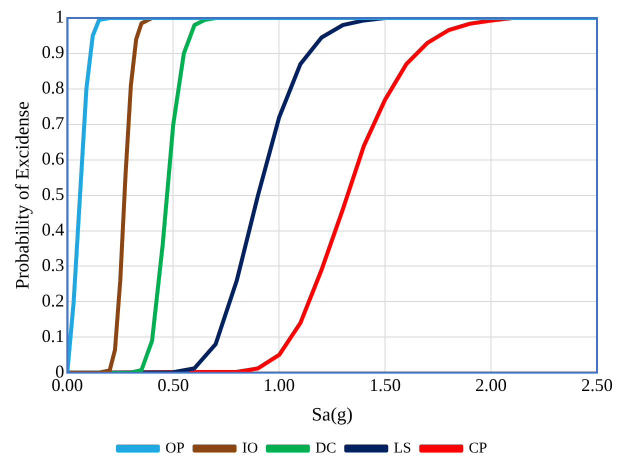 This screenshot has width=627, height=466. What do you see at coordinates (53, 158) in the screenshot?
I see `y-tick-label: 0.6` at bounding box center [53, 158].